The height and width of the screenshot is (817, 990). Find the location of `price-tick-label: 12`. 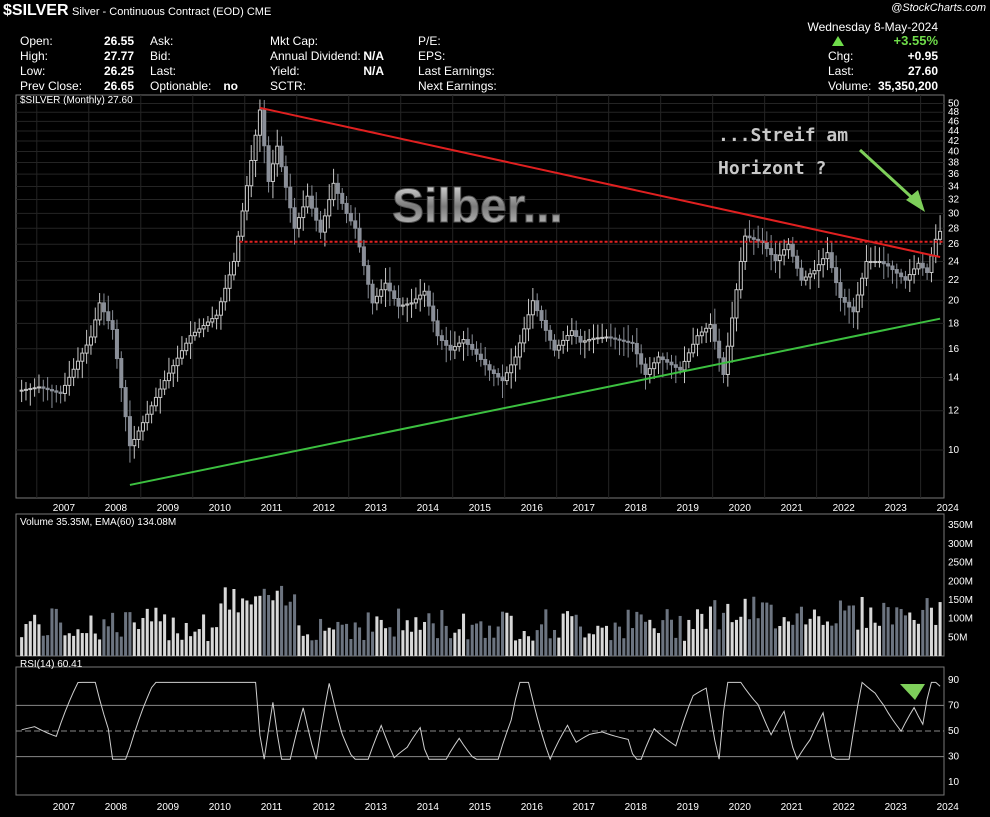

price-tick-label: 12 is located at coordinates (954, 411).